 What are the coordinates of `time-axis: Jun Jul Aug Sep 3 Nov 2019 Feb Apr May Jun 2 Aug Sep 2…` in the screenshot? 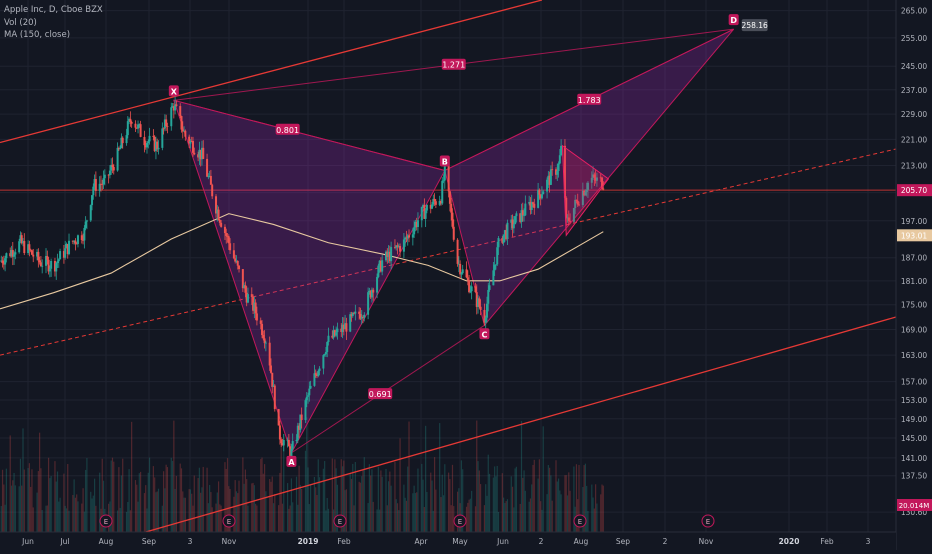 It's located at (448, 540).